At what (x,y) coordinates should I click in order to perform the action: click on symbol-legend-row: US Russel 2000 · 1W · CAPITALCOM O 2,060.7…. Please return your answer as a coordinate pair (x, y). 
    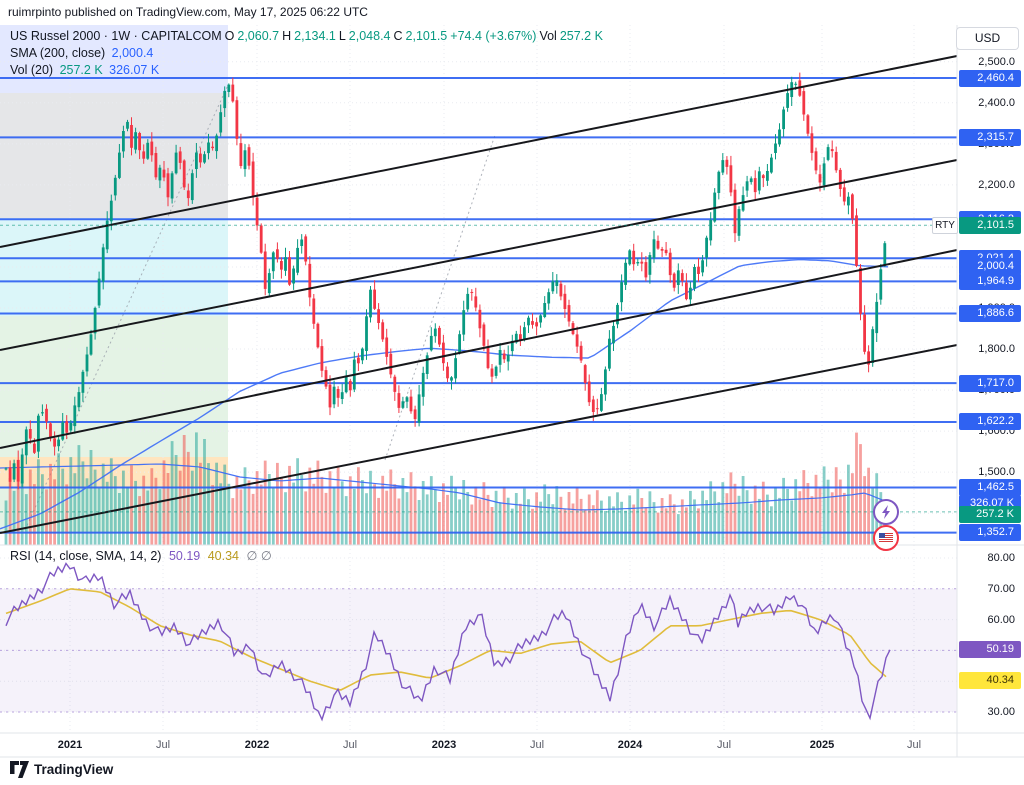
    Looking at the image, I should click on (308, 36).